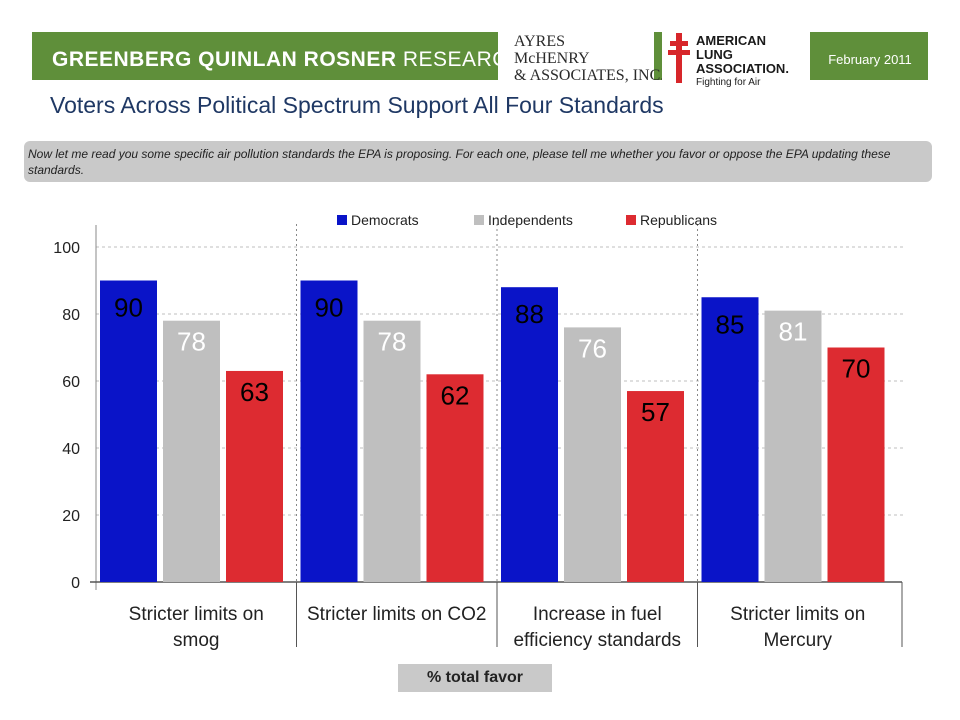 This screenshot has width=960, height=720. Describe the element at coordinates (655, 412) in the screenshot. I see `data-label: 57` at that location.